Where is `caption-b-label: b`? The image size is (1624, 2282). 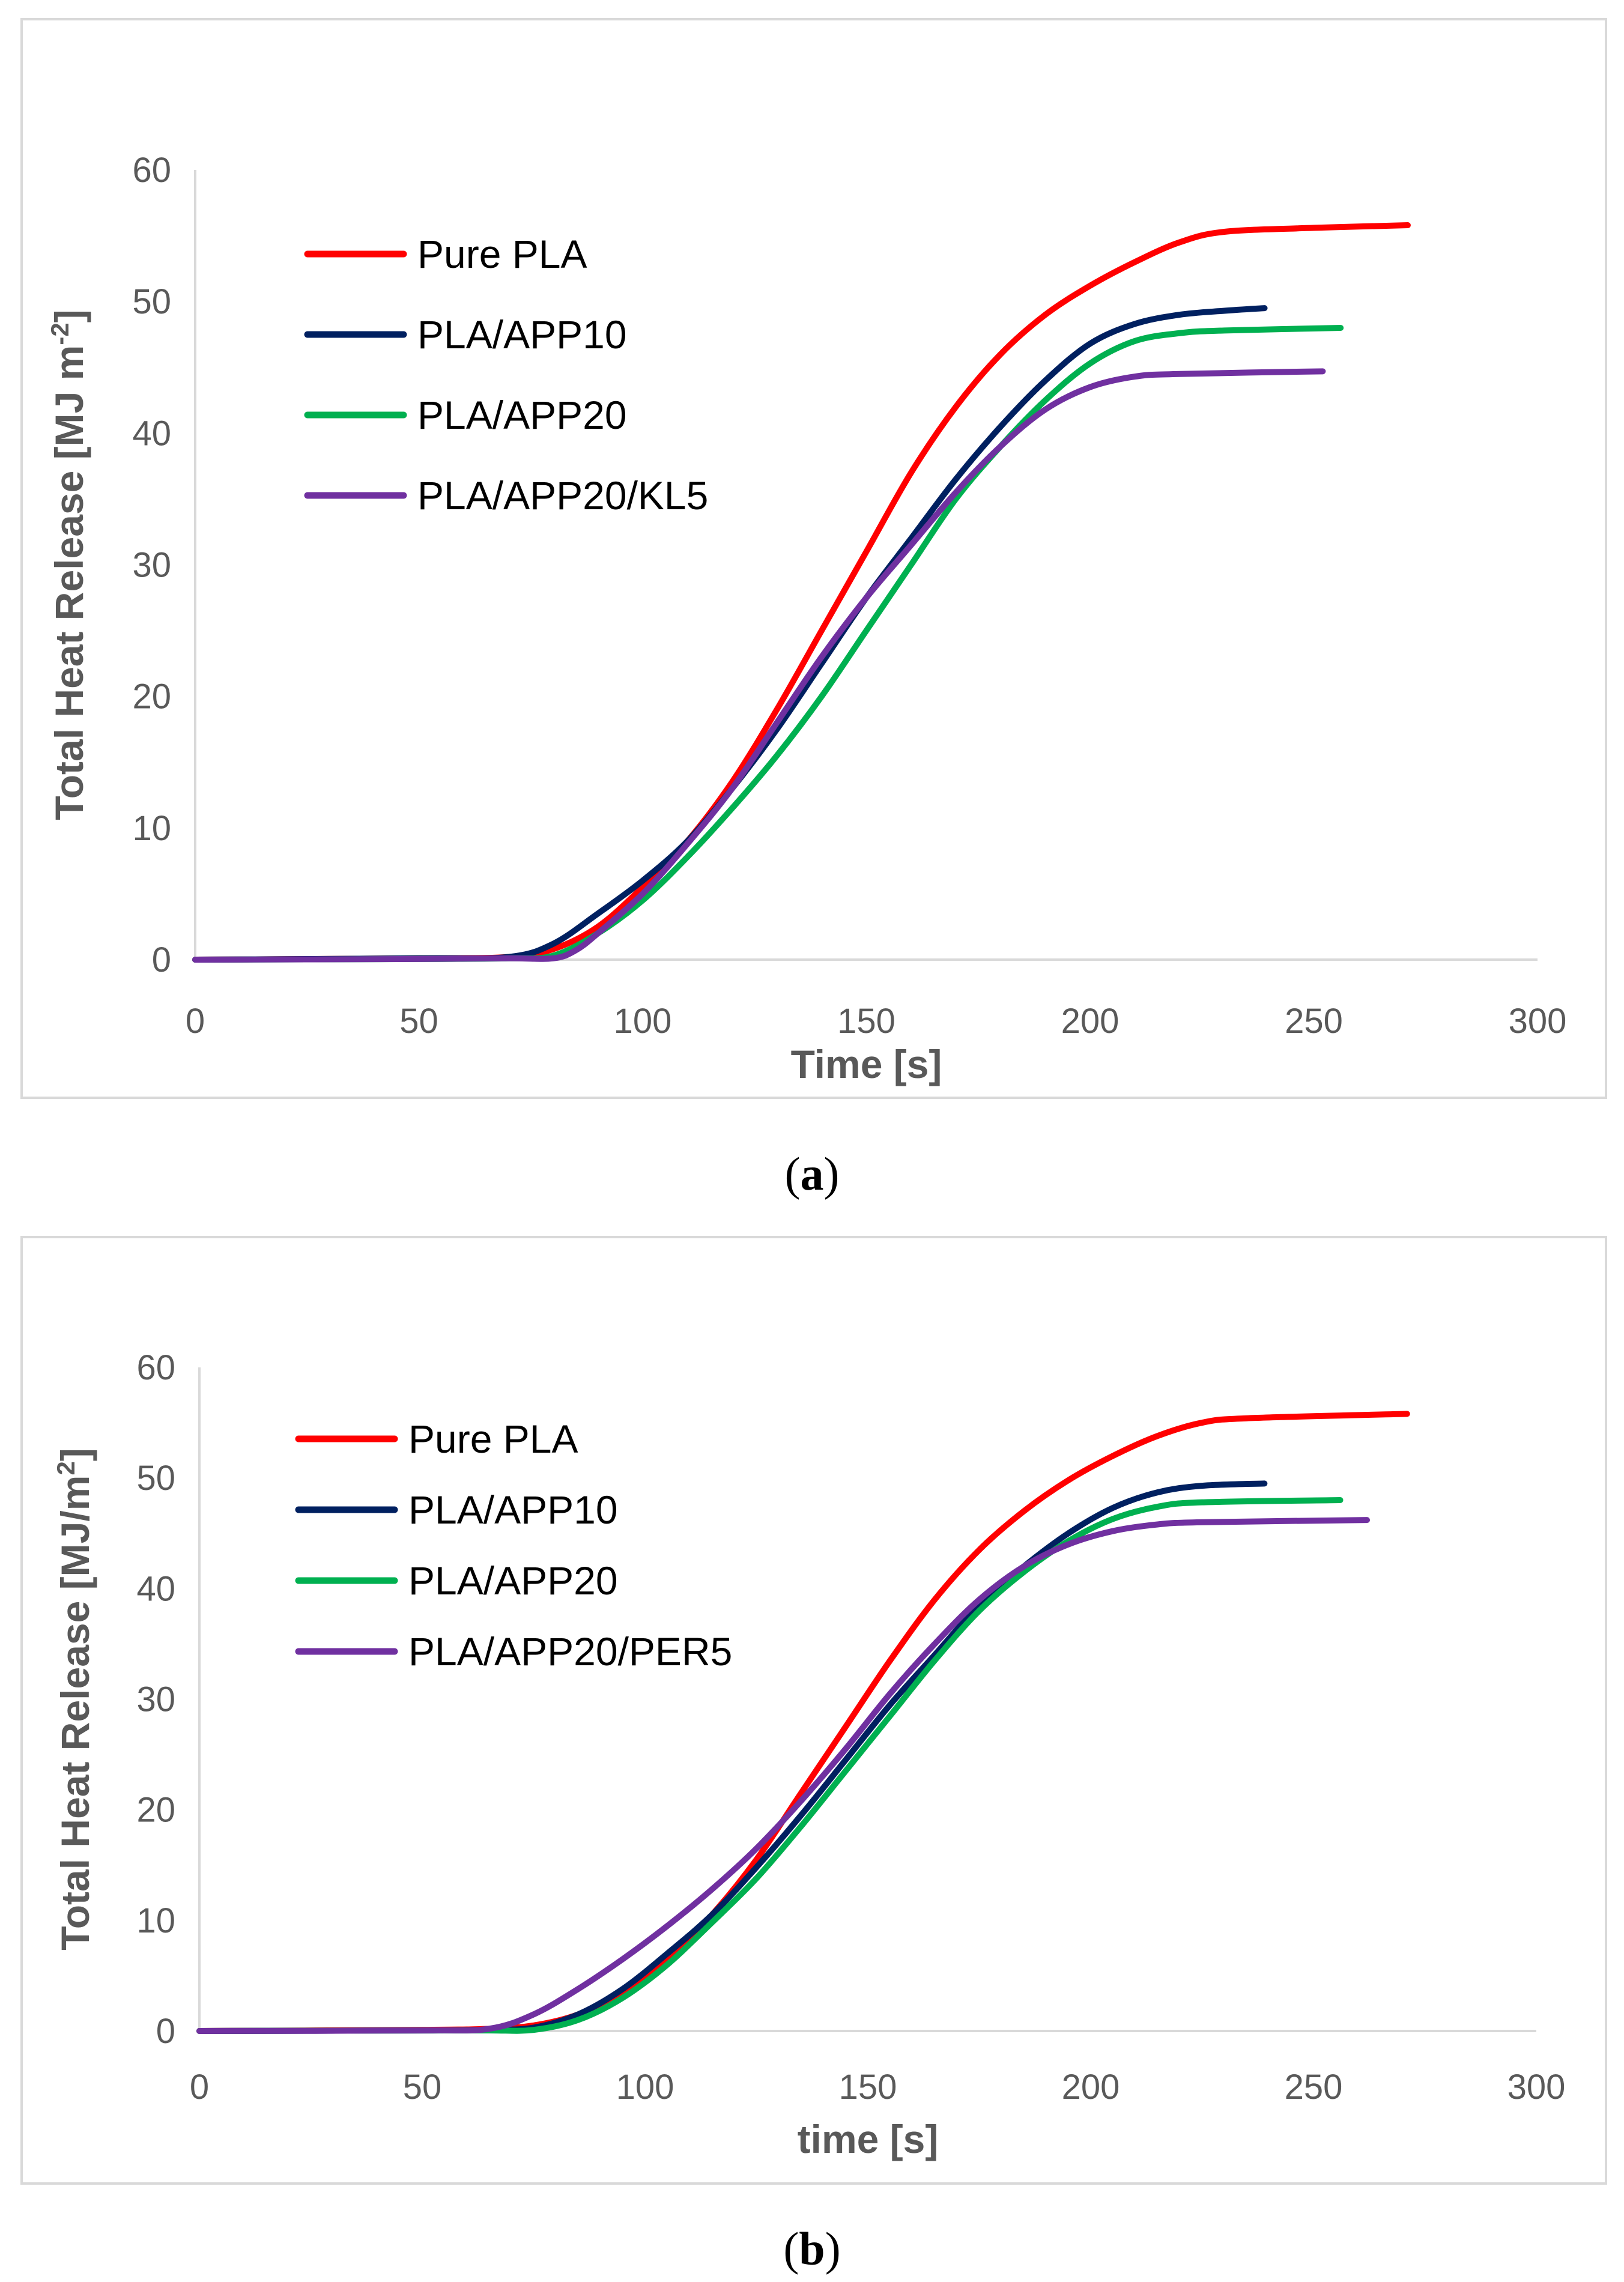 caption-b-label: b is located at coordinates (812, 2249).